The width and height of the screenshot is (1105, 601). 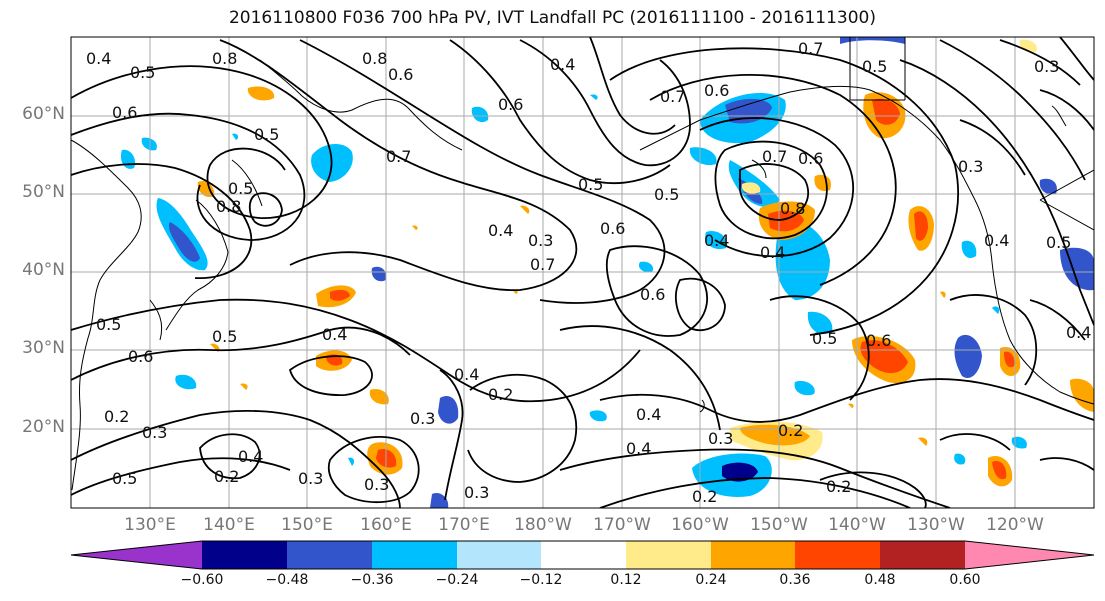 What do you see at coordinates (1015, 525) in the screenshot?
I see `lon-label: 120°W` at bounding box center [1015, 525].